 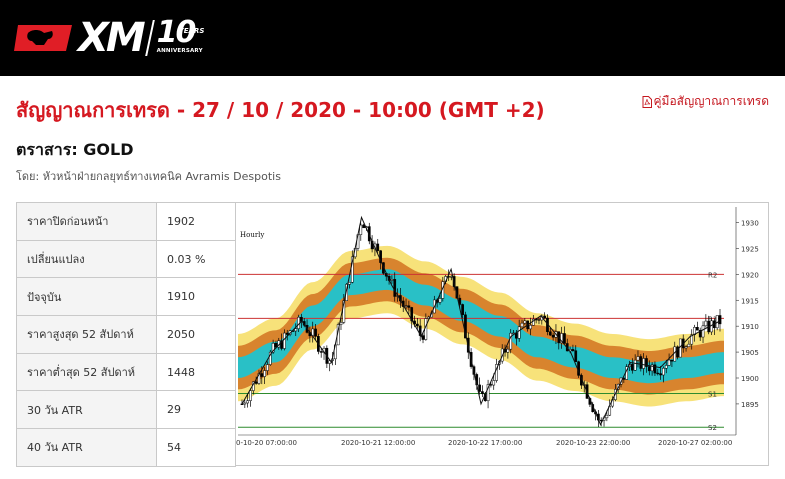 I want to click on stat-value: 2050, so click(x=196, y=334).